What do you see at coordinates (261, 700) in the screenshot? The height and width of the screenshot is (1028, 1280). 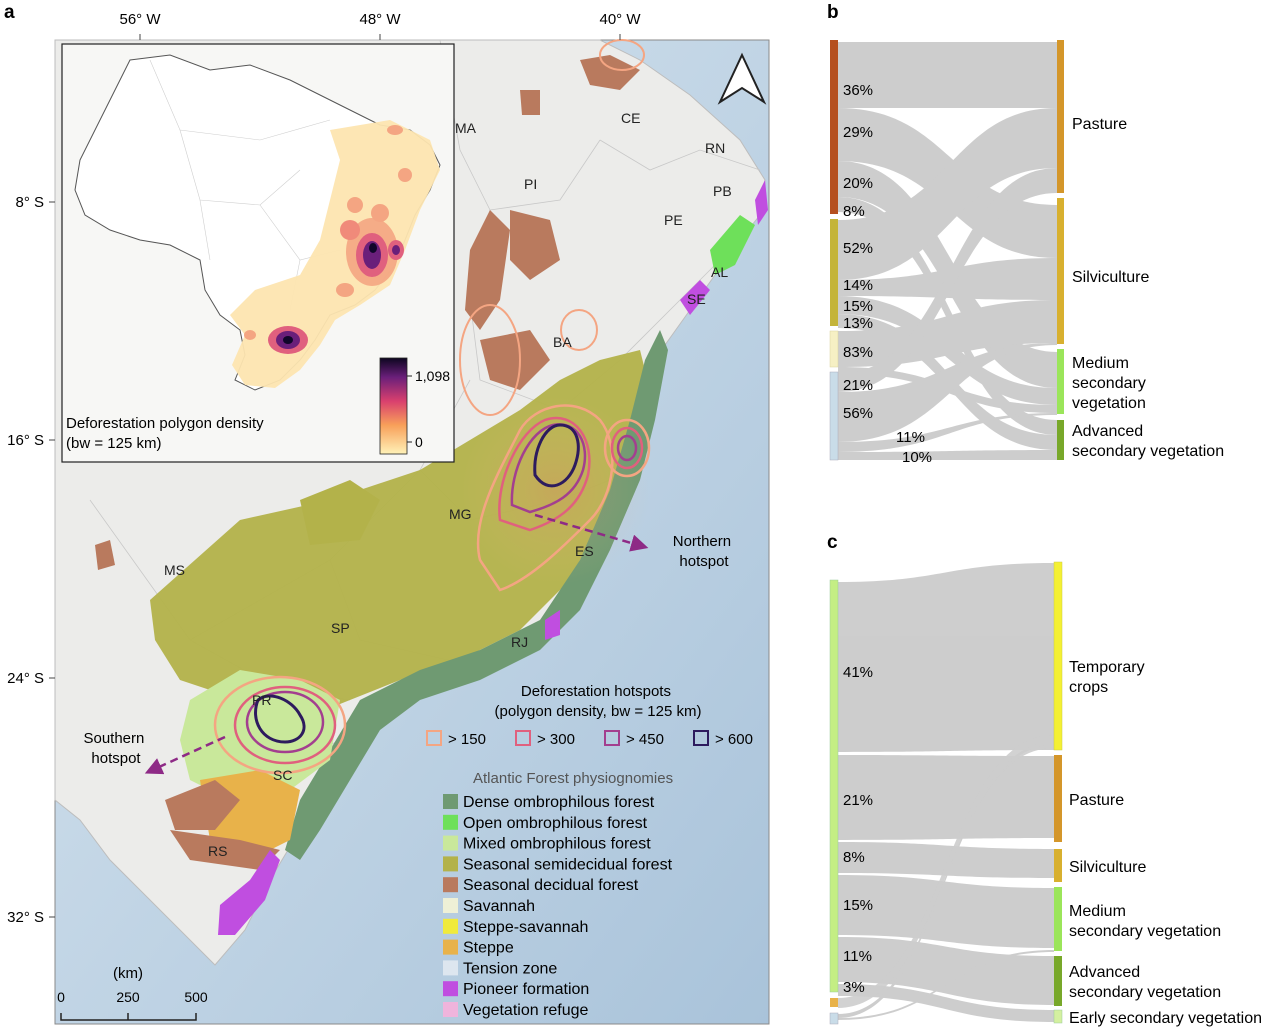 I see `state-label-pr: PR` at bounding box center [261, 700].